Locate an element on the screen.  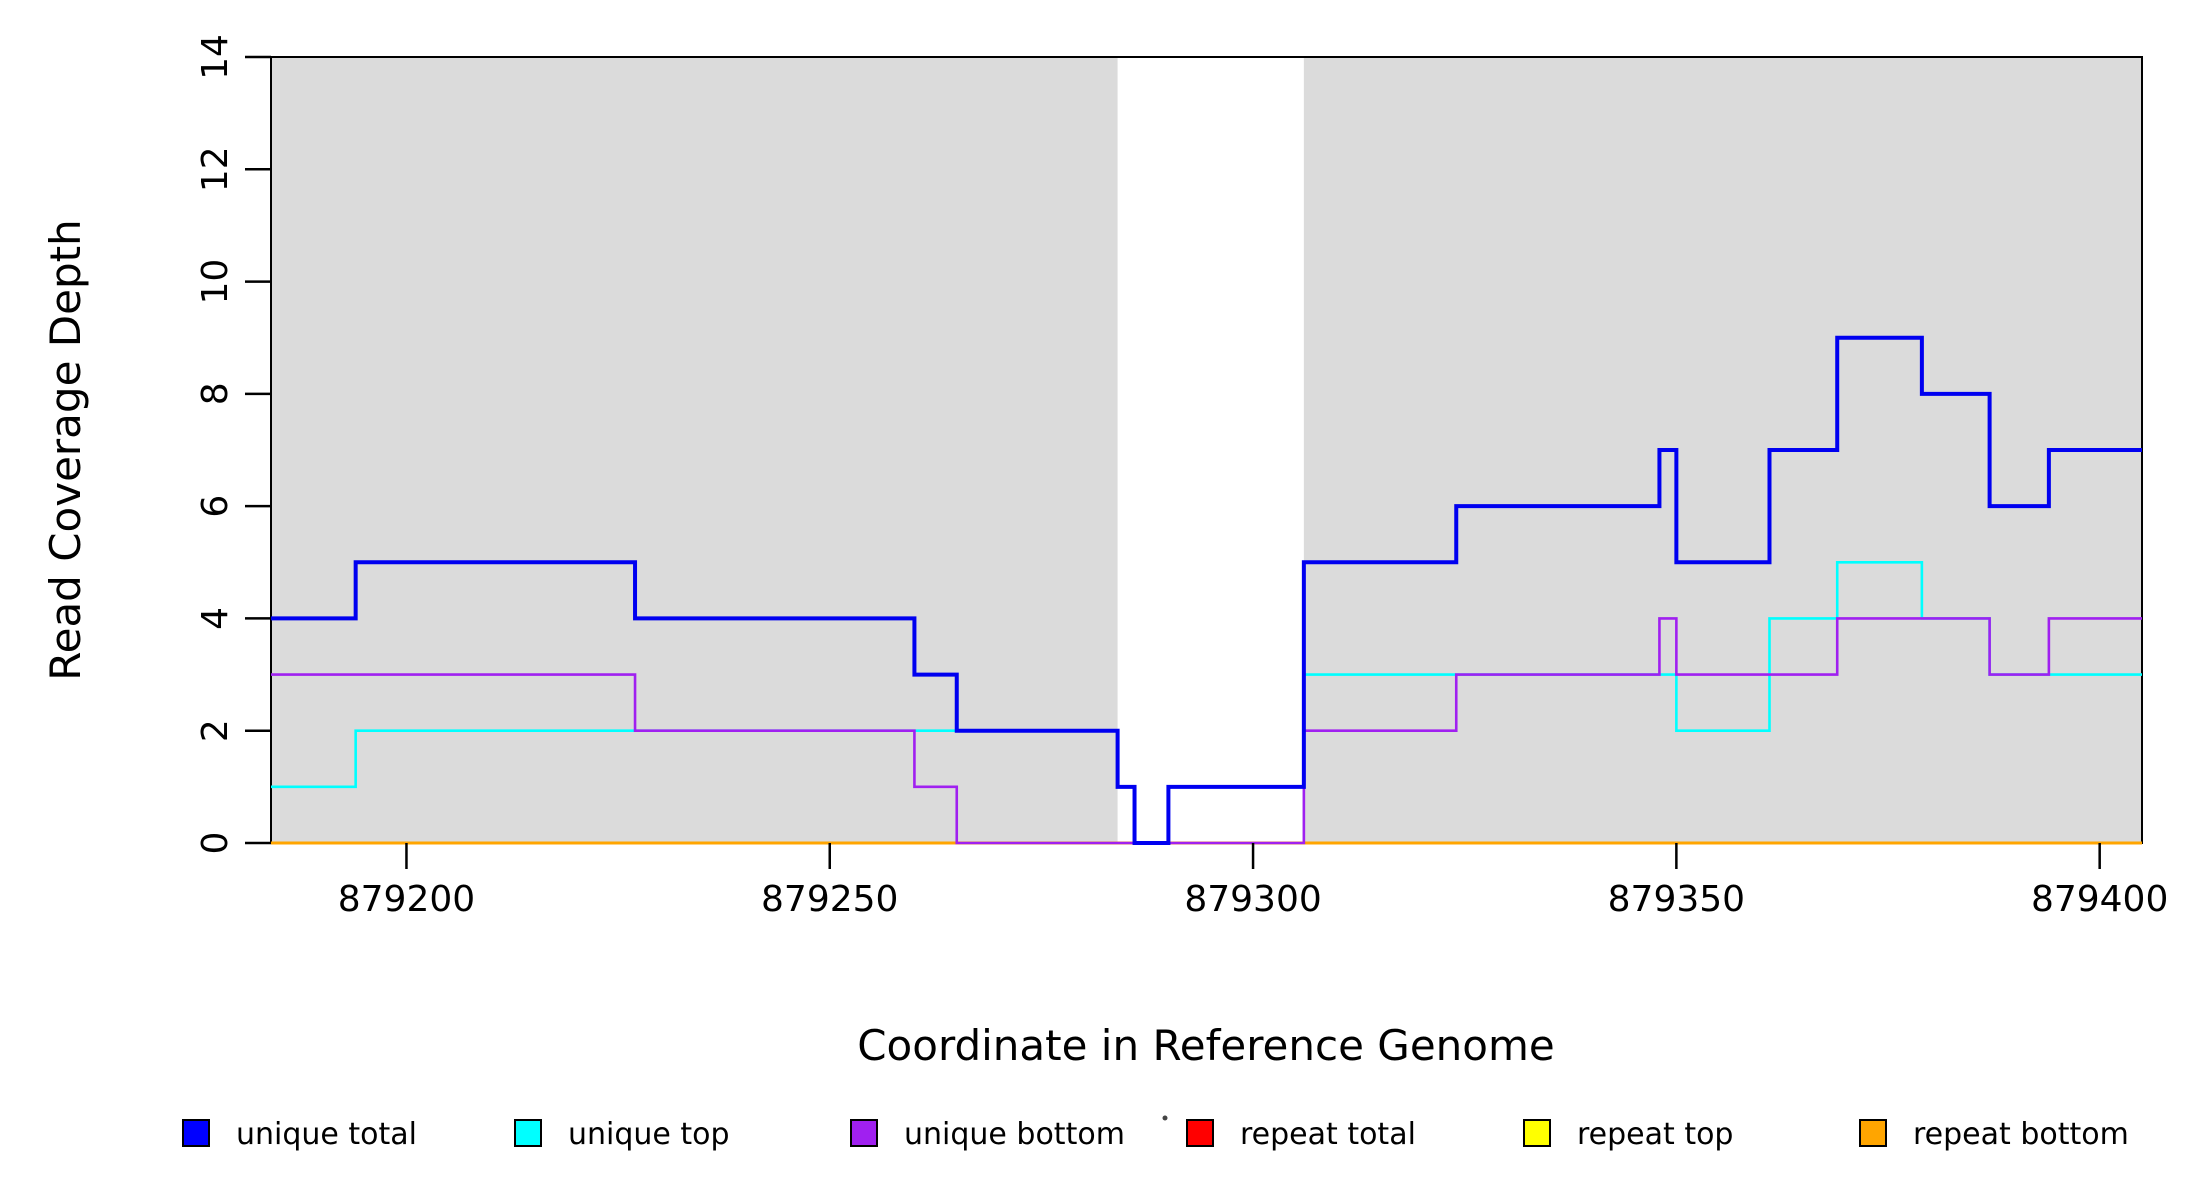
legend-swatch-repeat-bottom is located at coordinates (1873, 1133).